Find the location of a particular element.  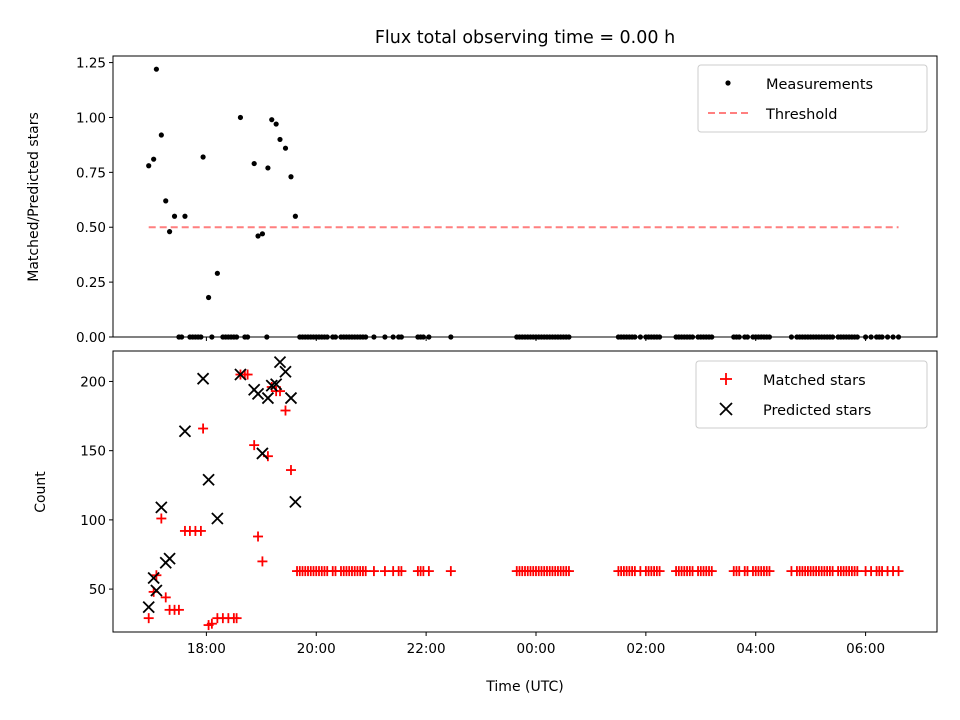

count-y-tick-label: 200 is located at coordinates (93, 382).